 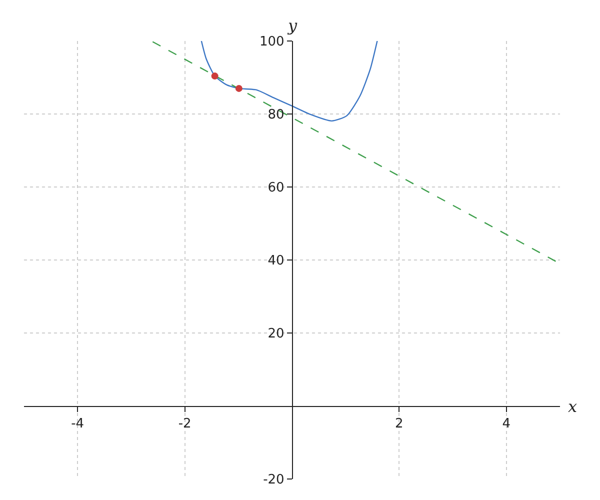 I want to click on y-tick-label: 60, so click(x=276, y=188).